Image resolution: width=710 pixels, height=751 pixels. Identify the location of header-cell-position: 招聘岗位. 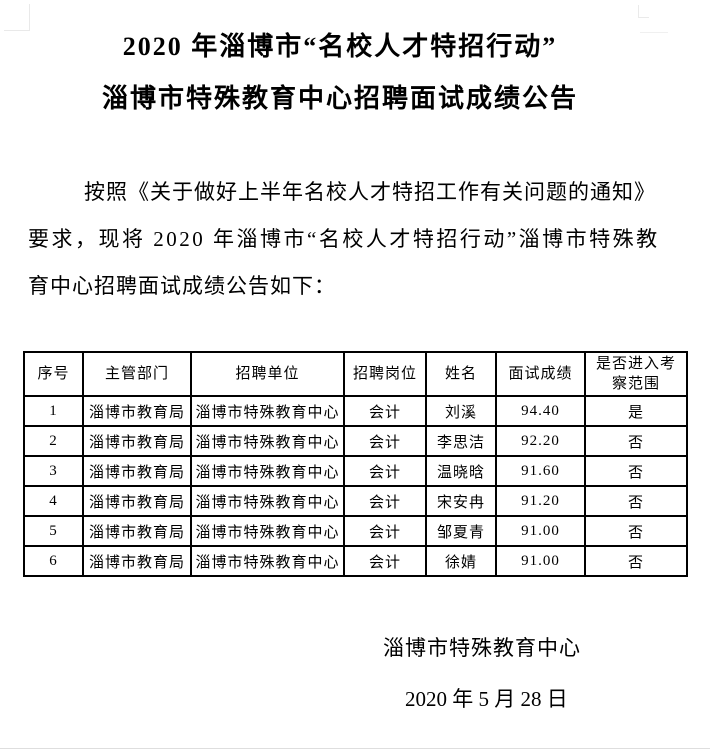
(385, 374).